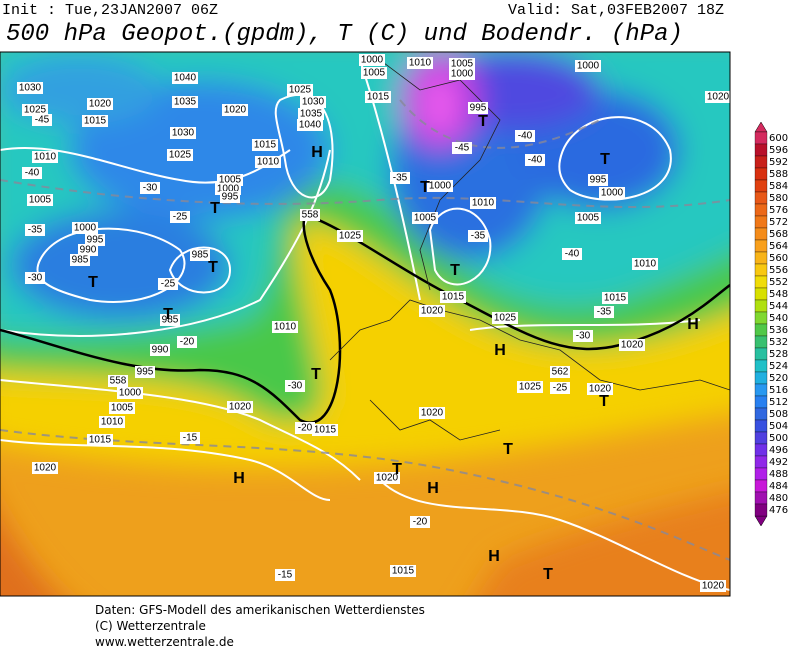  Describe the element at coordinates (778, 366) in the screenshot. I see `colorbar-label: 524` at that location.